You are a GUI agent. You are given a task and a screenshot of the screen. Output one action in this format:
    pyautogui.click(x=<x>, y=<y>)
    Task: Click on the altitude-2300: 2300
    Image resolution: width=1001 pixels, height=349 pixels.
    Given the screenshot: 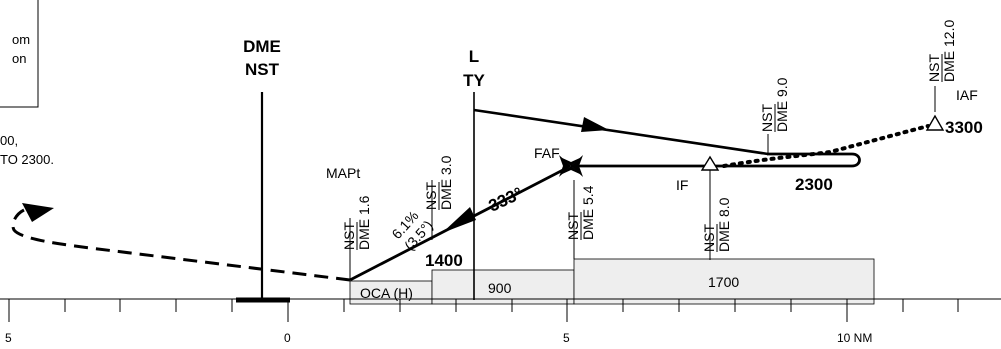 What is the action you would take?
    pyautogui.click(x=814, y=184)
    